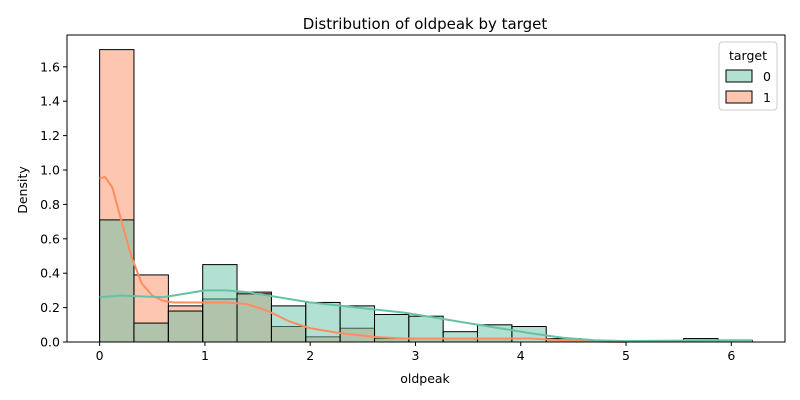 The image size is (800, 400). I want to click on y-tick-label: 0.2, so click(50, 307).